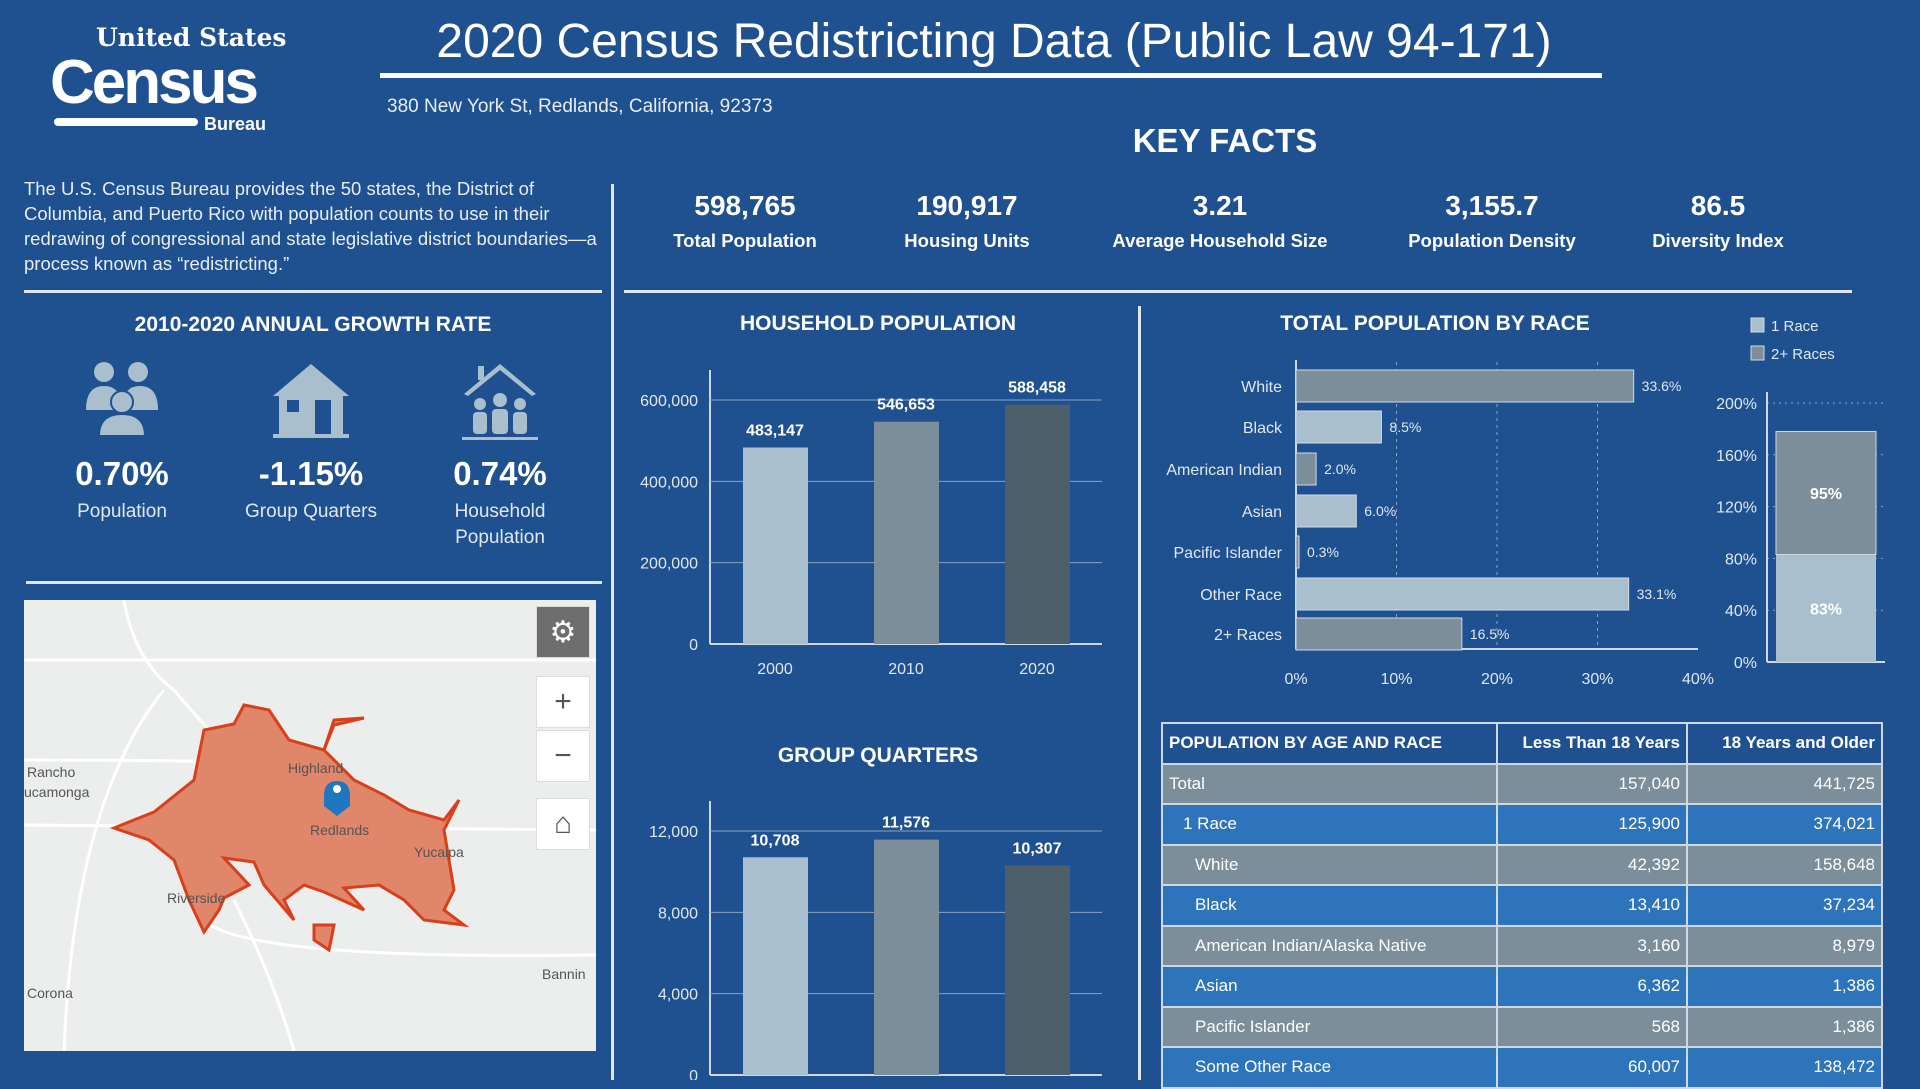  What do you see at coordinates (51, 772) in the screenshot?
I see `map-label: Rancho` at bounding box center [51, 772].